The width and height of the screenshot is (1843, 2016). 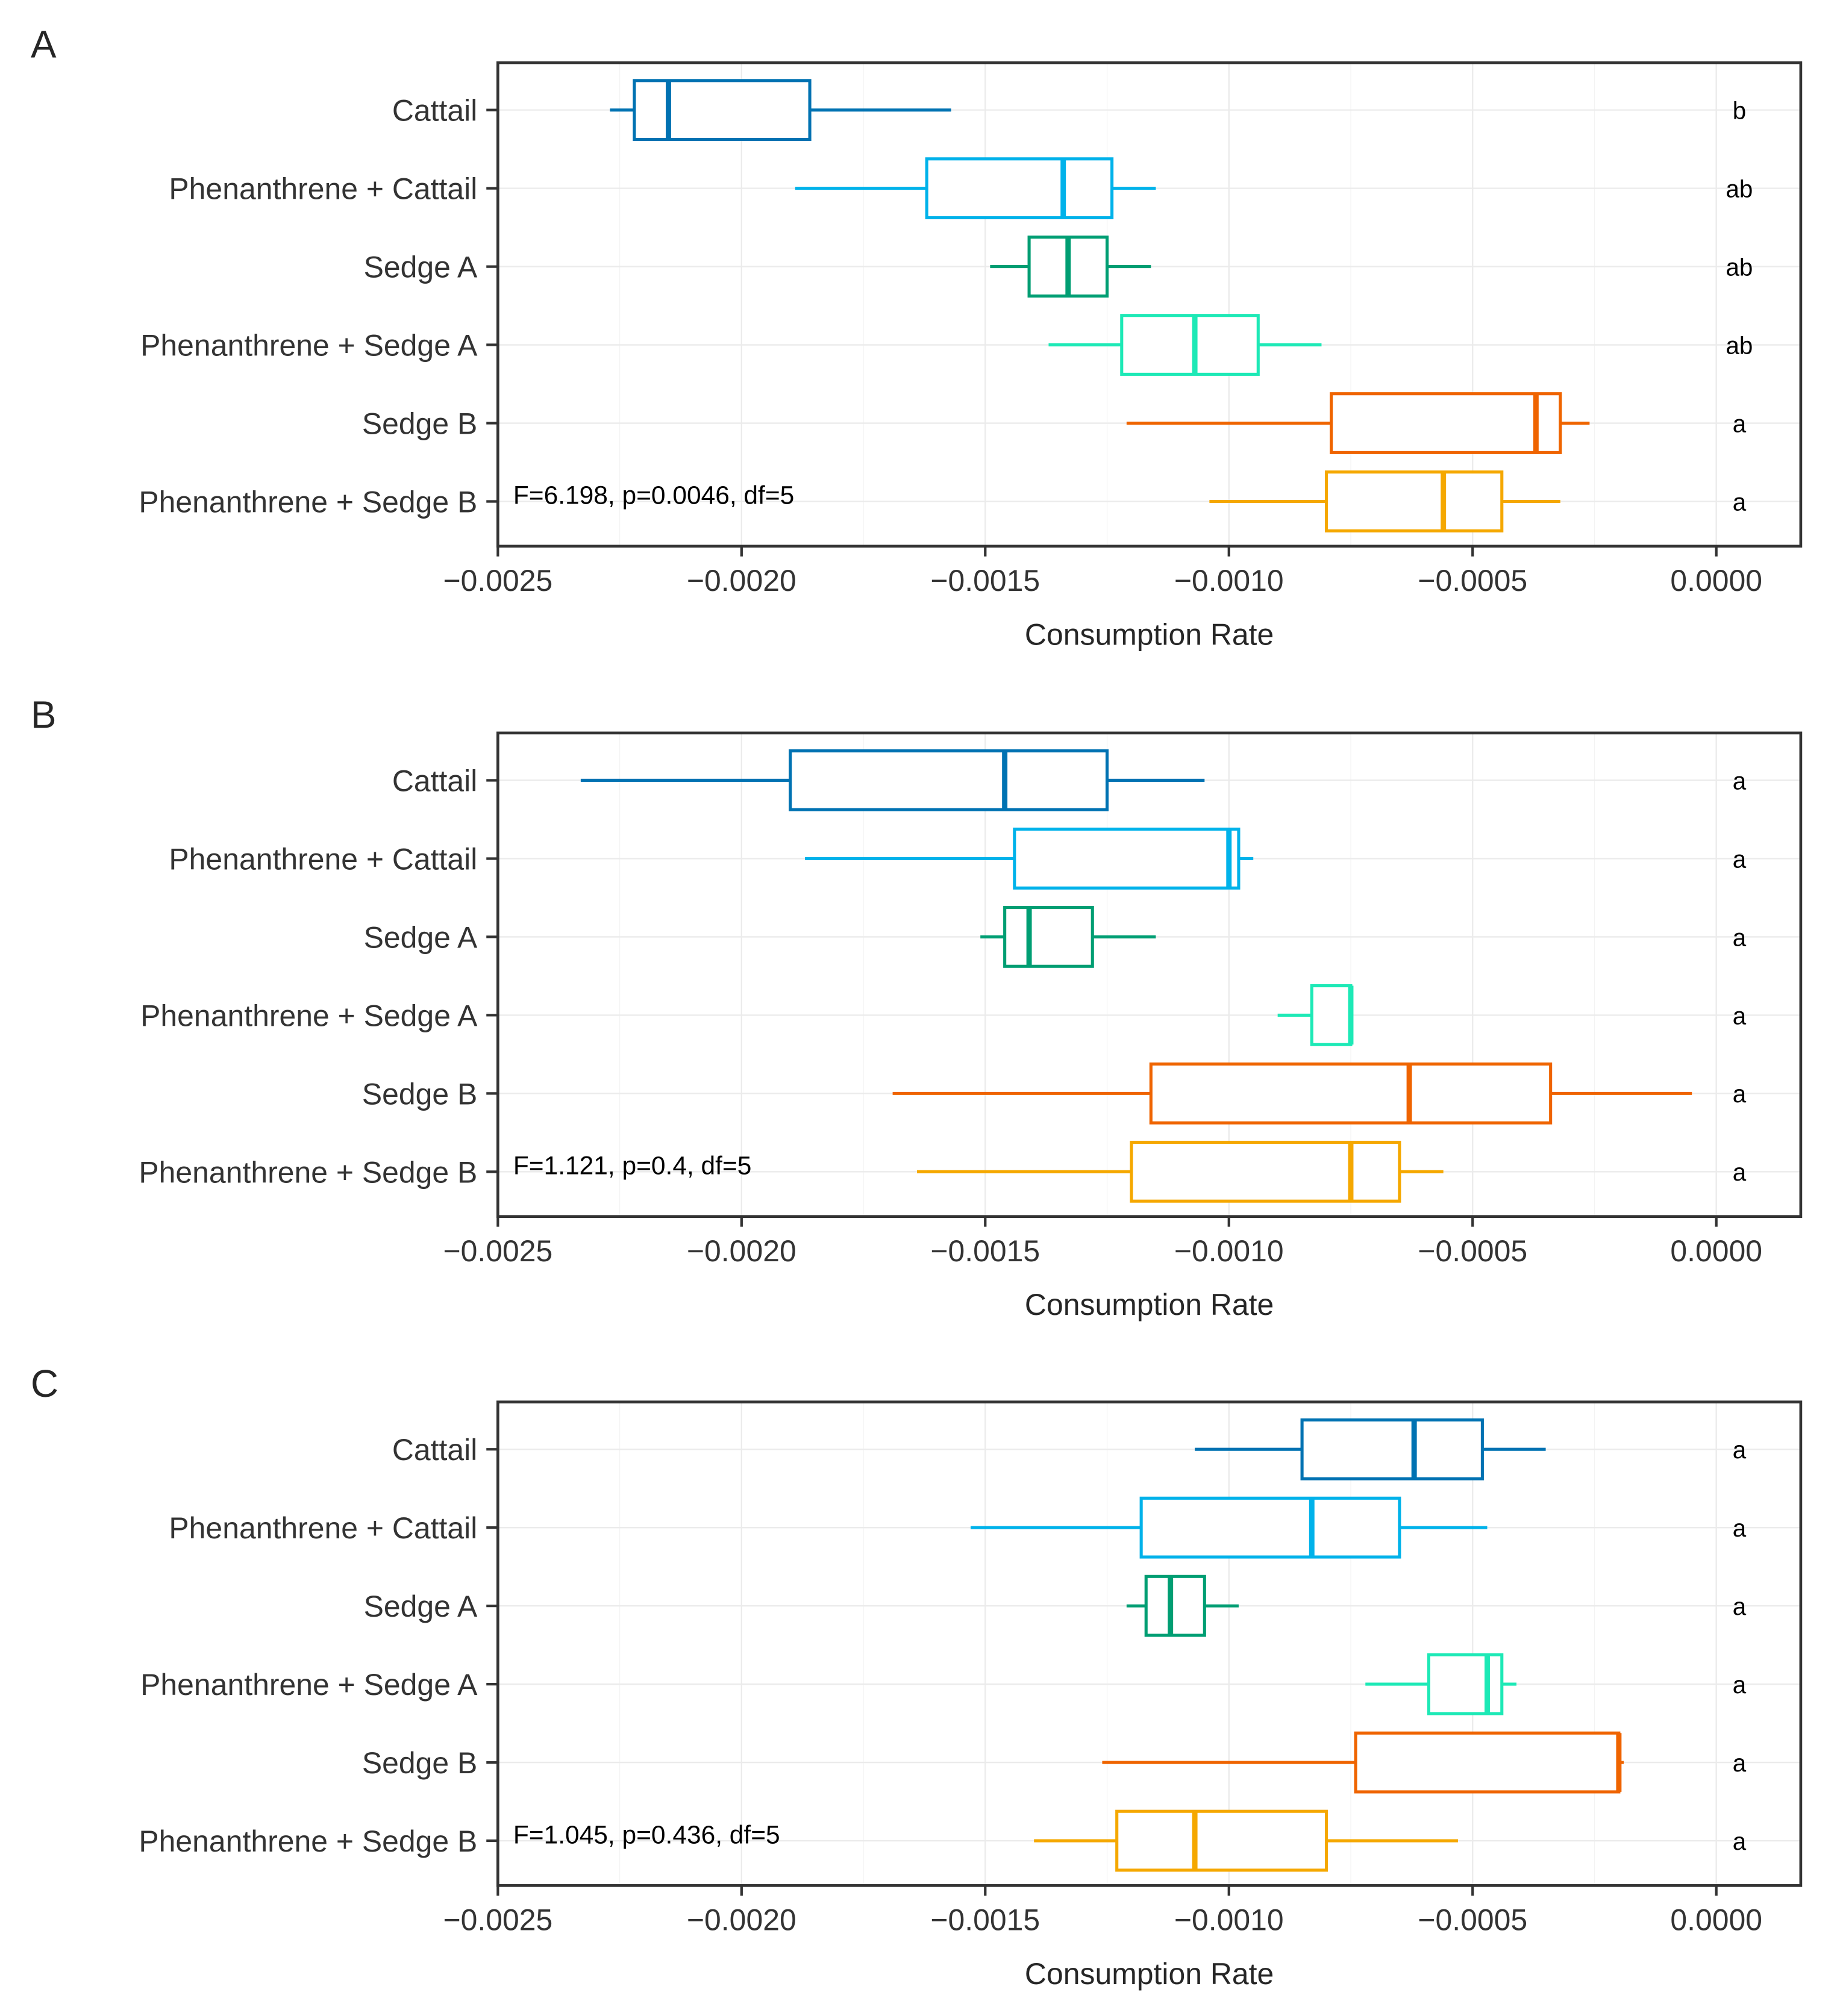 I want to click on x-tick-label: −0.0015, so click(x=985, y=1920).